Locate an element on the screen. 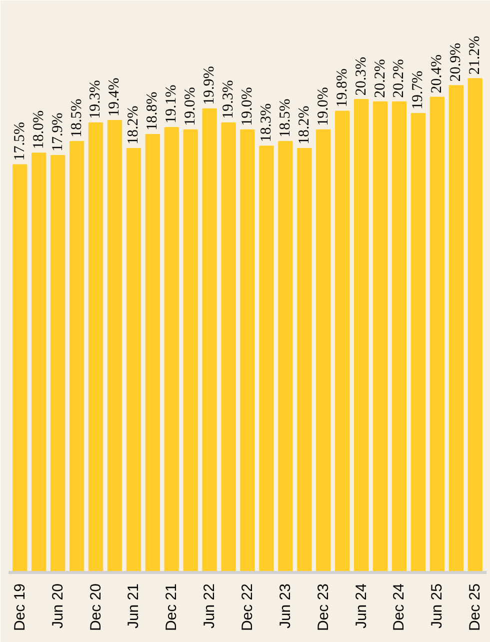 The image size is (490, 642). x-tick-label: Dec 19 is located at coordinates (19, 607).